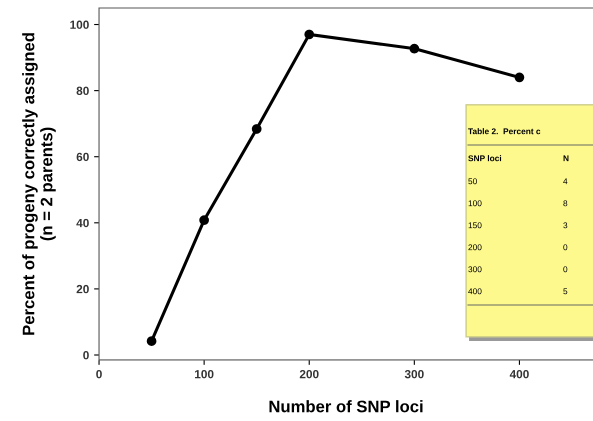 The width and height of the screenshot is (593, 421). What do you see at coordinates (39, 184) in the screenshot?
I see `y-axis-title: Percent of progeny correctly assigned (n = 2 parents)` at bounding box center [39, 184].